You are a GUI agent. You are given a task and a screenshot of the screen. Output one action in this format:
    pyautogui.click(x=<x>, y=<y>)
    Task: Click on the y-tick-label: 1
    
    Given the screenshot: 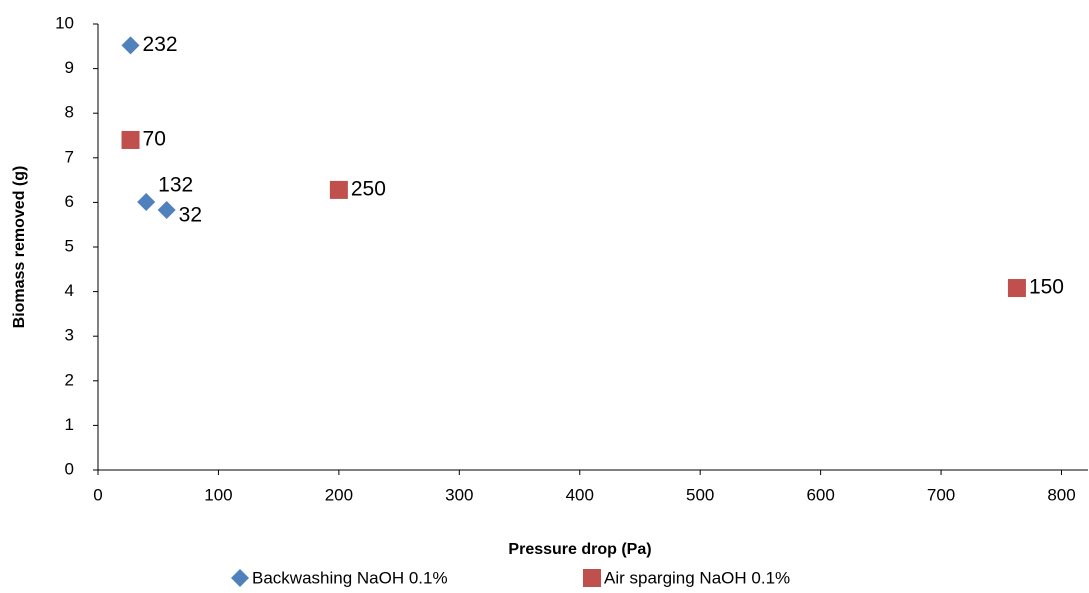 What is the action you would take?
    pyautogui.click(x=69, y=424)
    